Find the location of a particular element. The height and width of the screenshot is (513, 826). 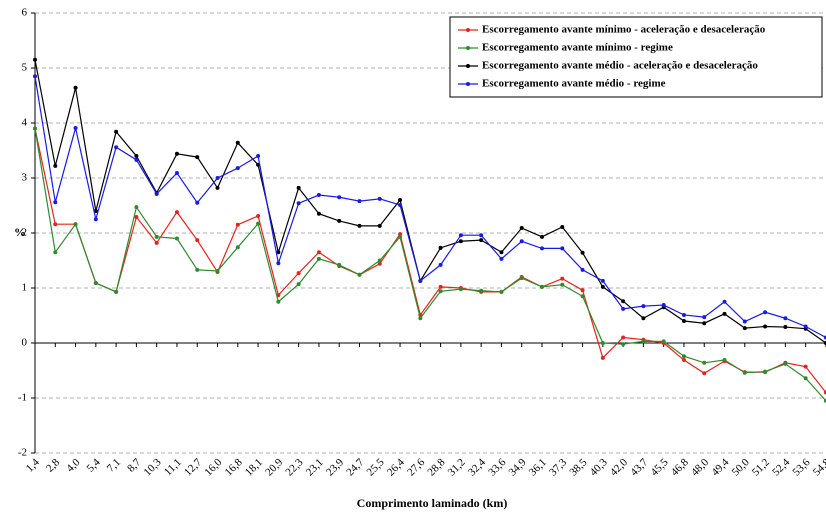

y-tick-label: 6 is located at coordinates (25, 13).